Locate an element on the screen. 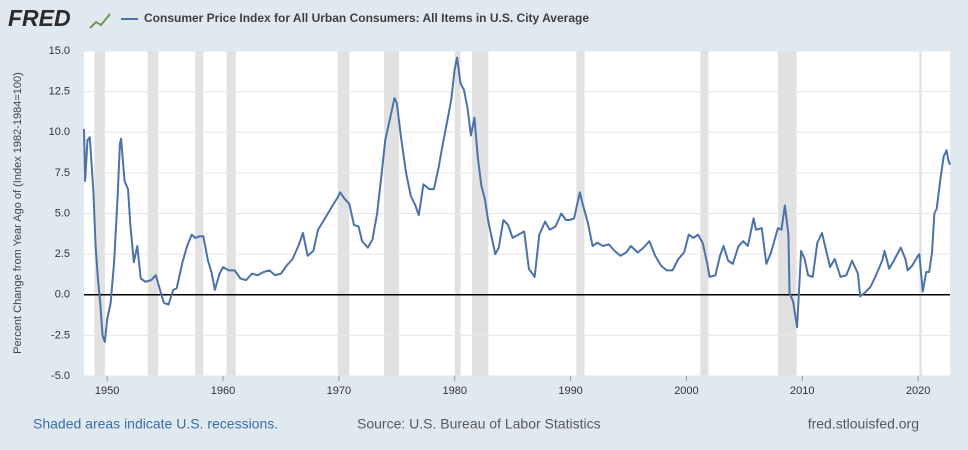 Image resolution: width=968 pixels, height=450 pixels. brand-logo: FRED is located at coordinates (39, 18).